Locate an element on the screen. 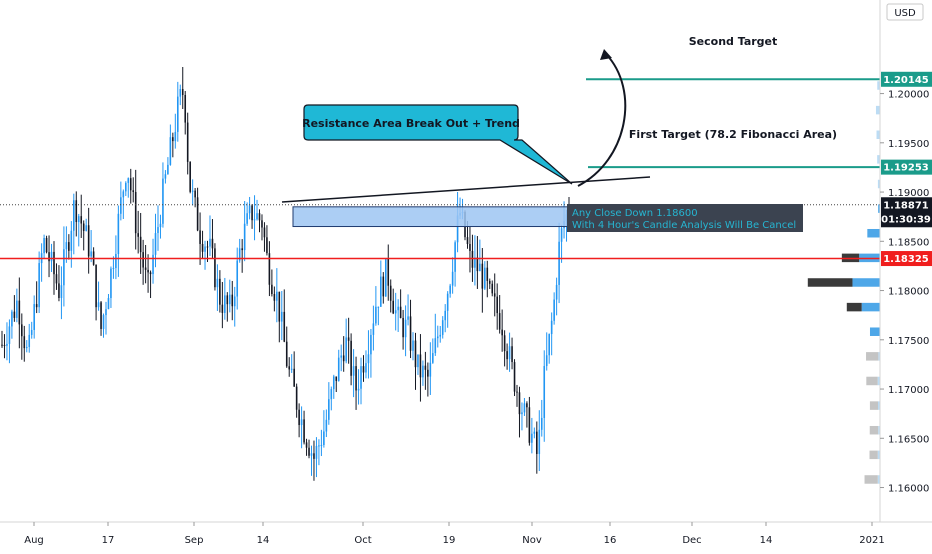  y-tick-label: 1.16000 is located at coordinates (908, 489).